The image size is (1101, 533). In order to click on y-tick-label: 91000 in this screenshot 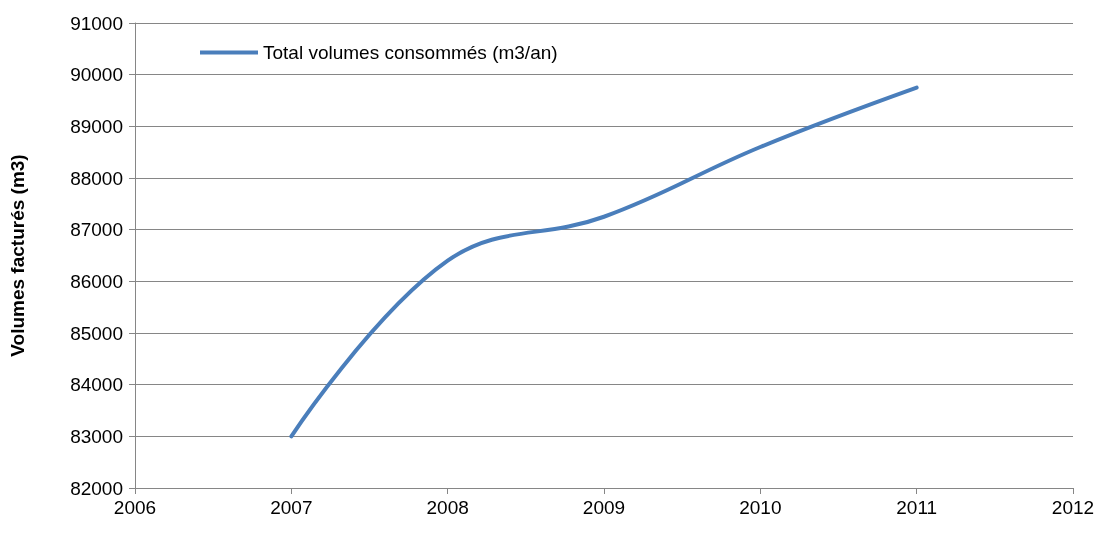, I will do `click(96, 23)`.